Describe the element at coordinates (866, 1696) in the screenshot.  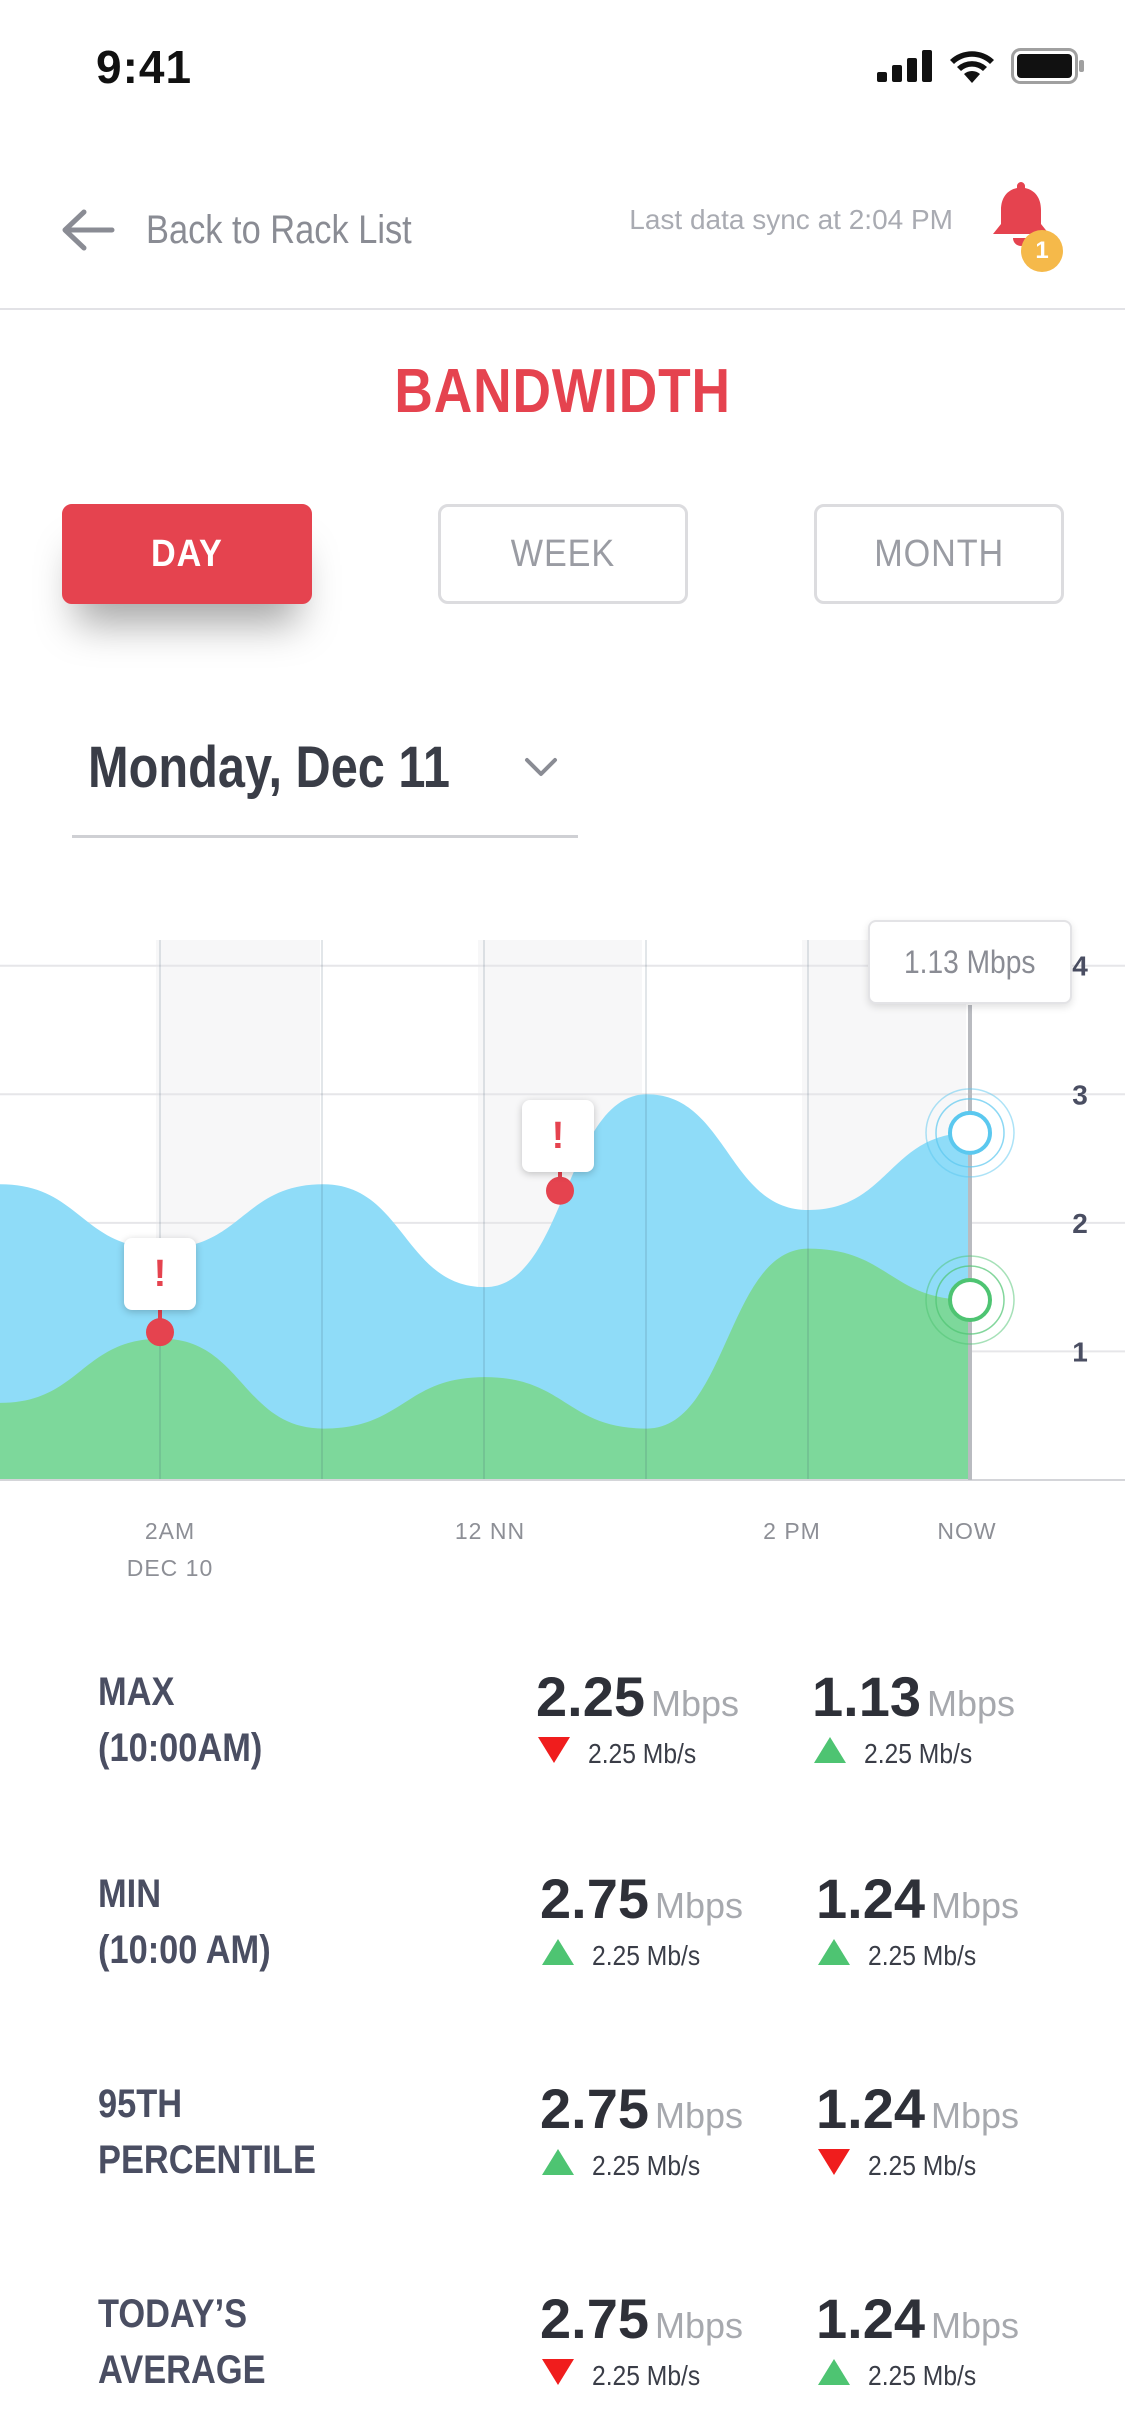
I see `stat-value: 1.13` at that location.